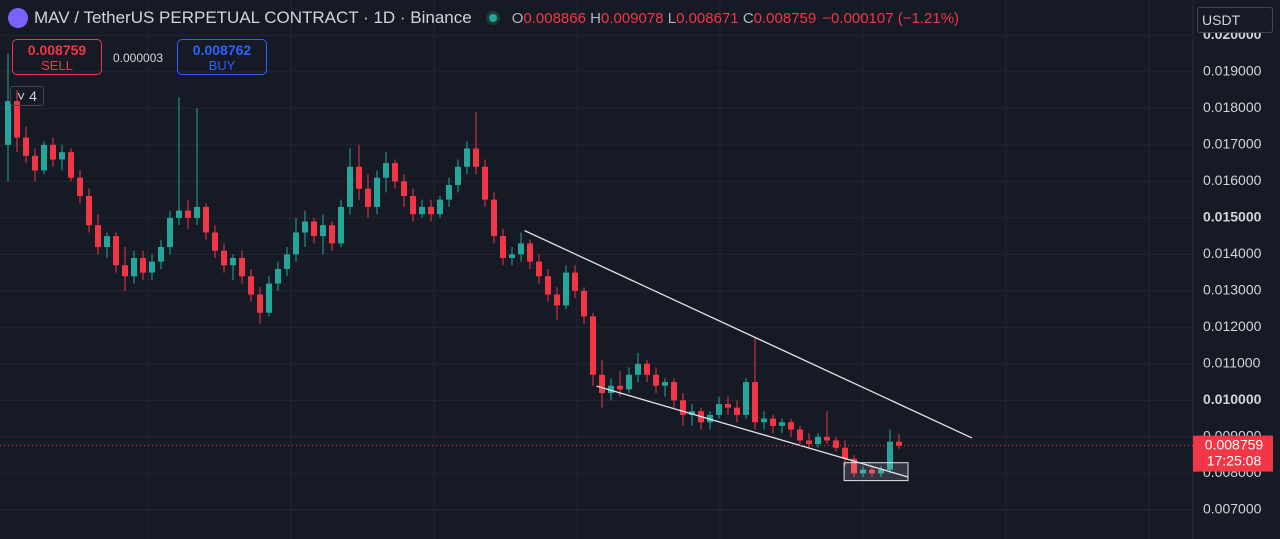 The height and width of the screenshot is (539, 1280). What do you see at coordinates (1232, 107) in the screenshot?
I see `y-tick-label: 0.018000` at bounding box center [1232, 107].